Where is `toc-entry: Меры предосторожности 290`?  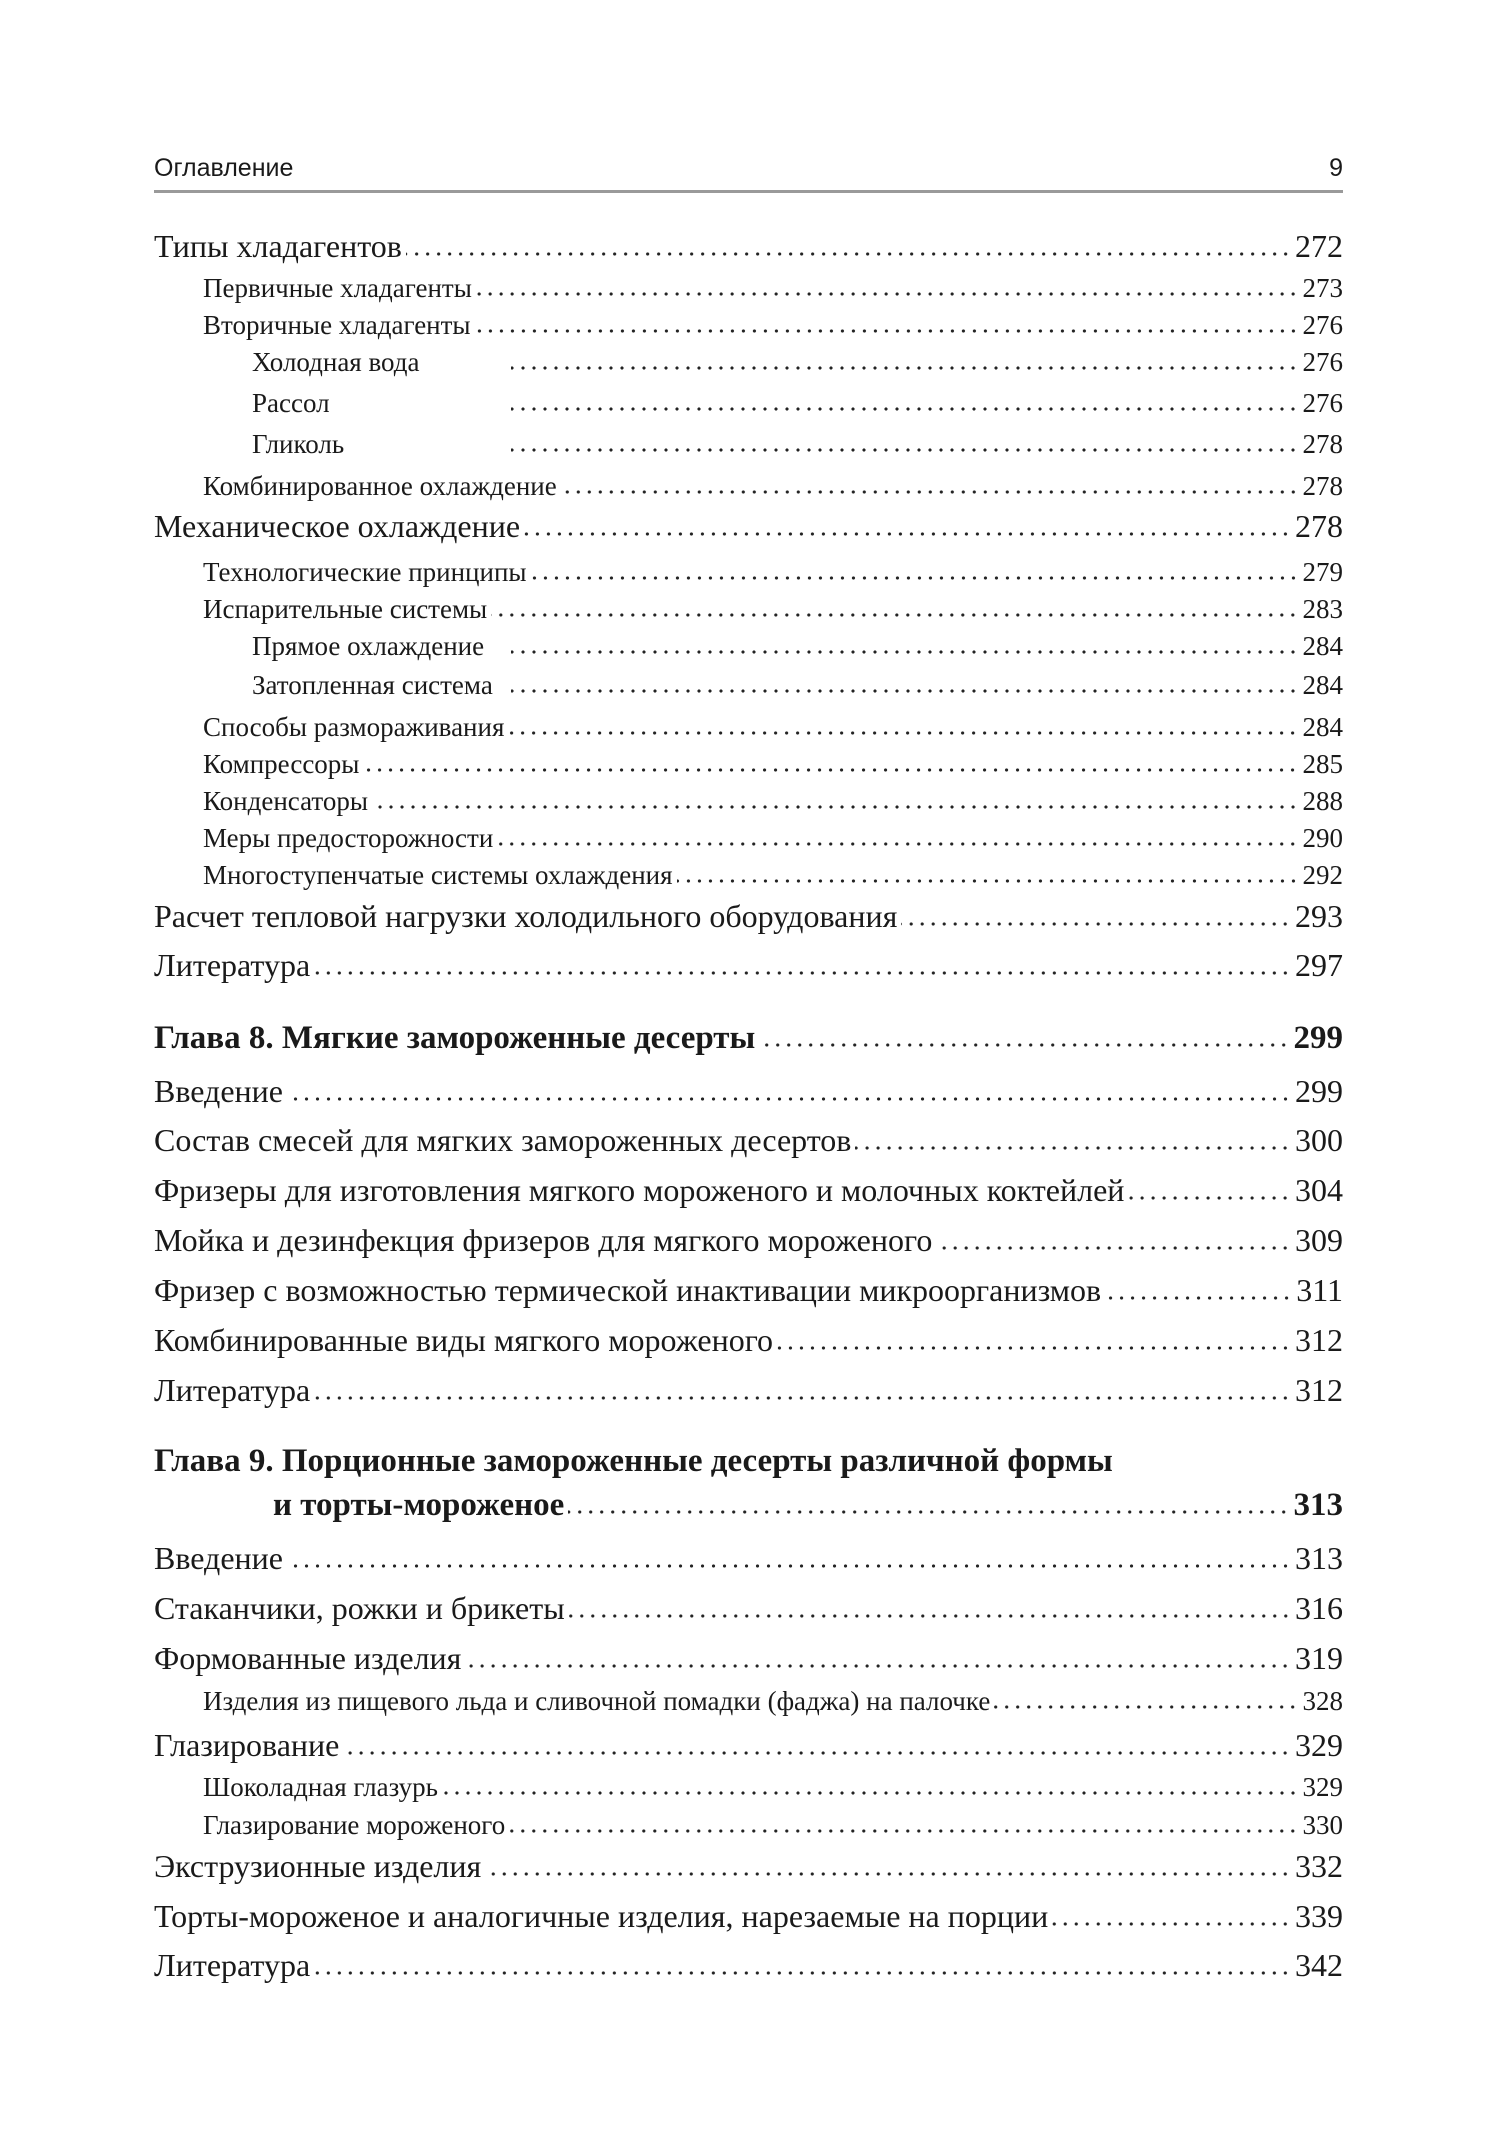
toc-entry: Меры предосторожности 290 is located at coordinates (773, 838).